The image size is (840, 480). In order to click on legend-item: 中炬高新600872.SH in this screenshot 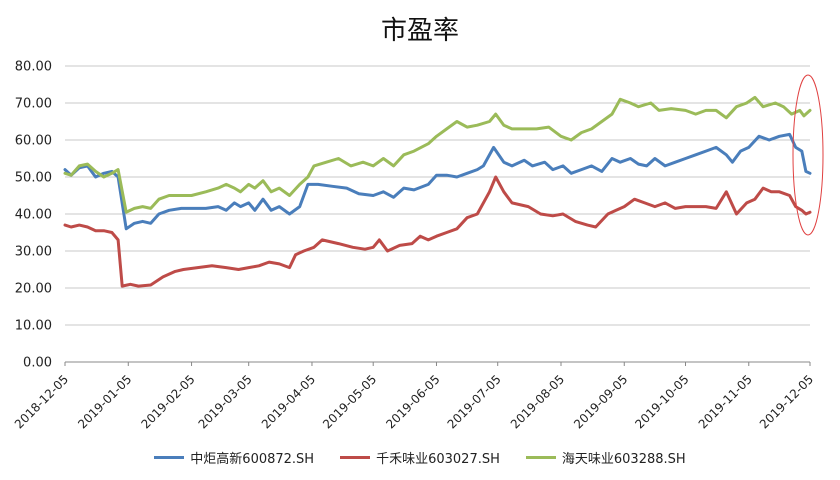, I will do `click(234, 457)`.